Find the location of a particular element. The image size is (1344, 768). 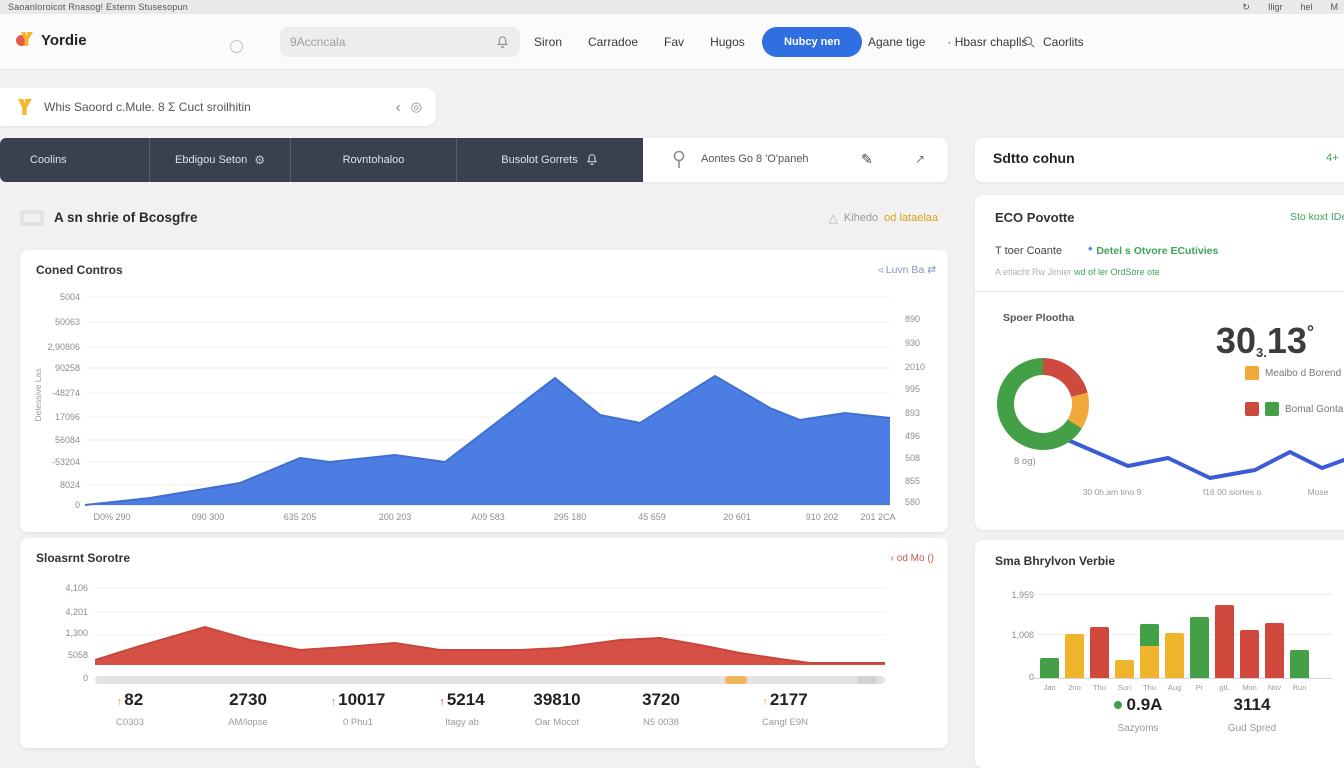

search-link-label: Caorlits is located at coordinates (1063, 42).